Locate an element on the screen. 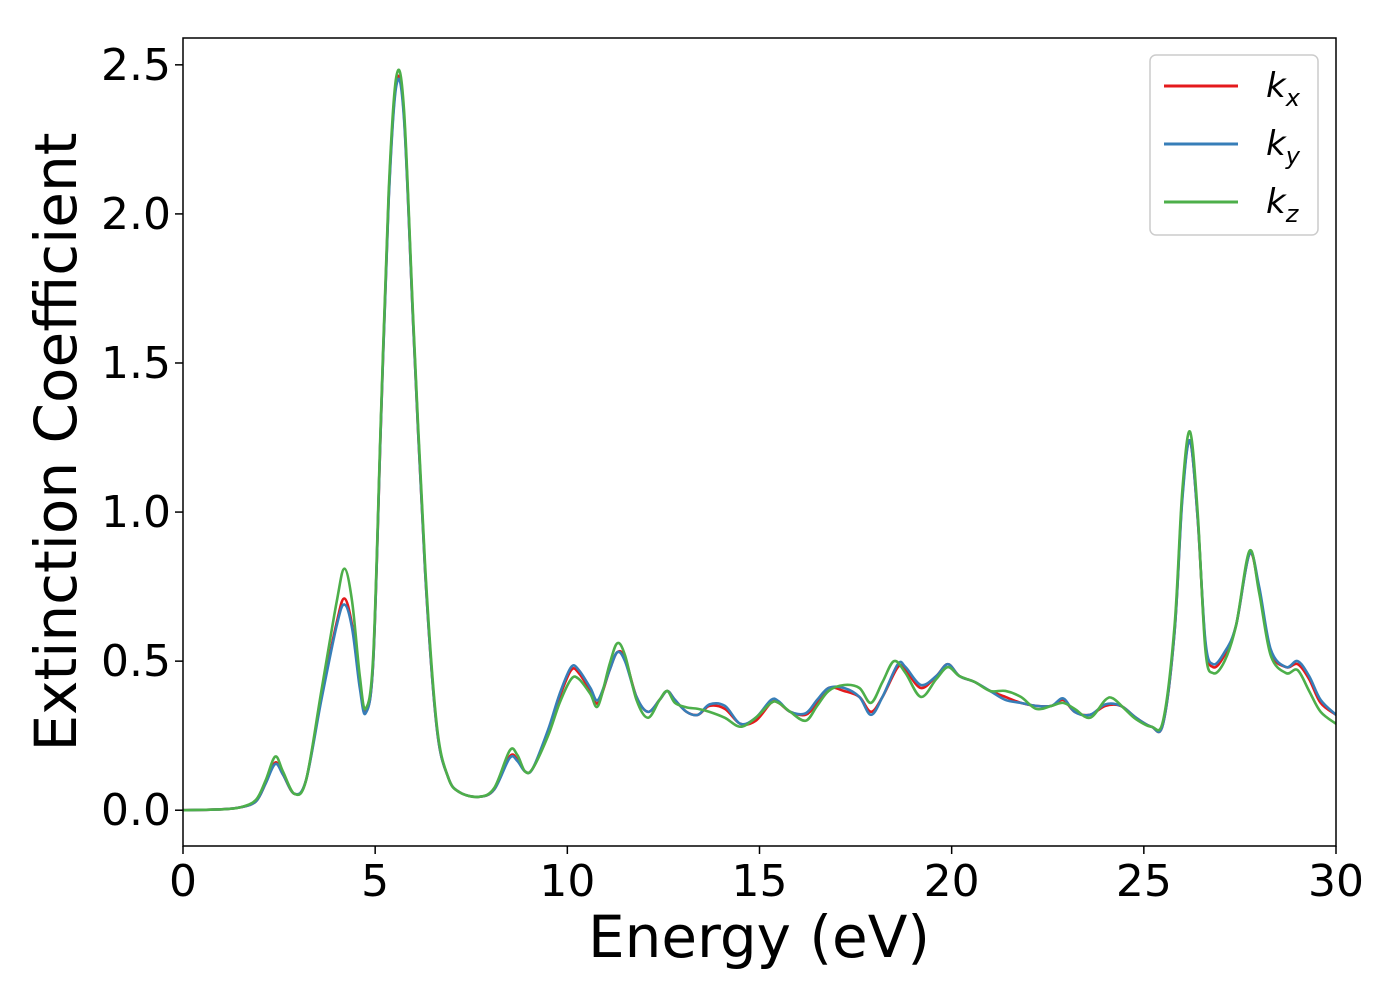 This screenshot has height=1000, width=1400. y-tick-label: 2.0 is located at coordinates (136, 214).